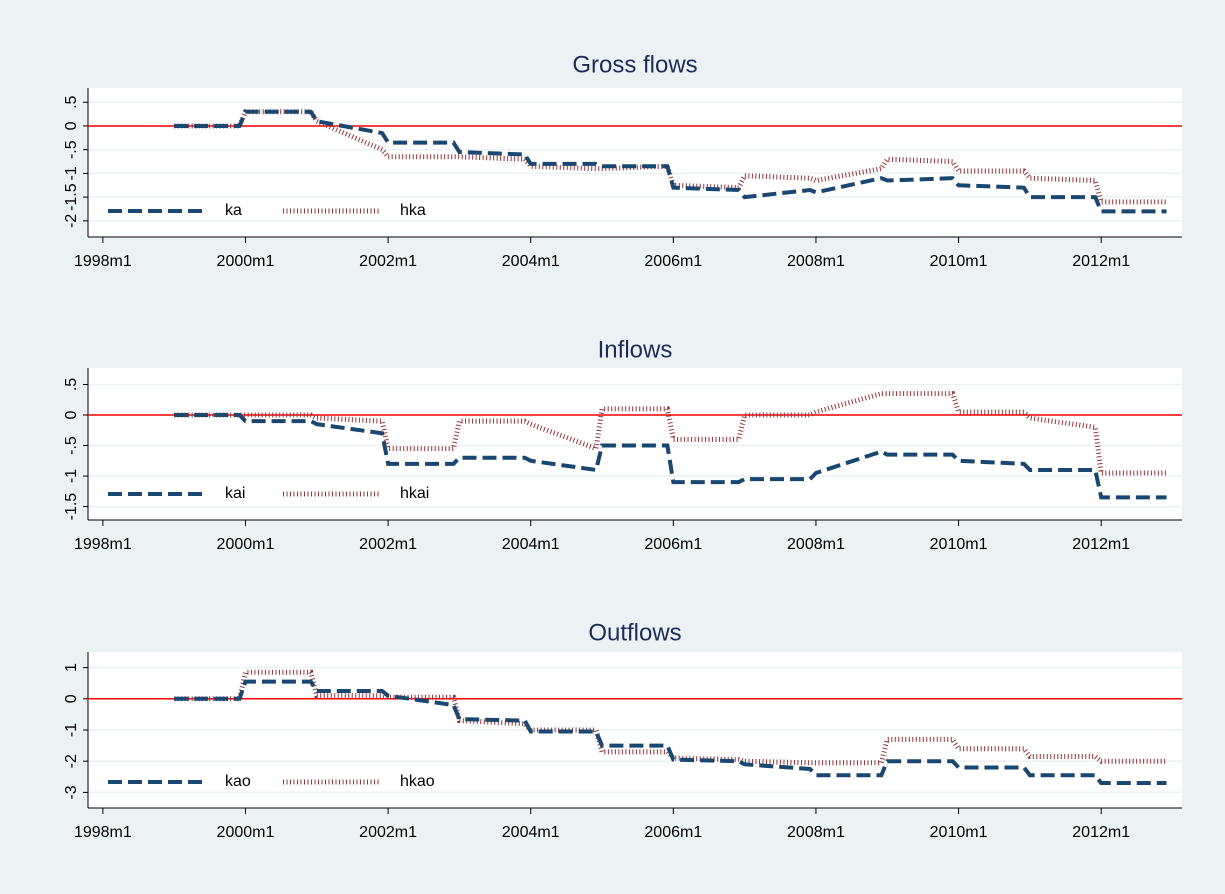 This screenshot has width=1225, height=894. I want to click on legend-label: hka, so click(413, 210).